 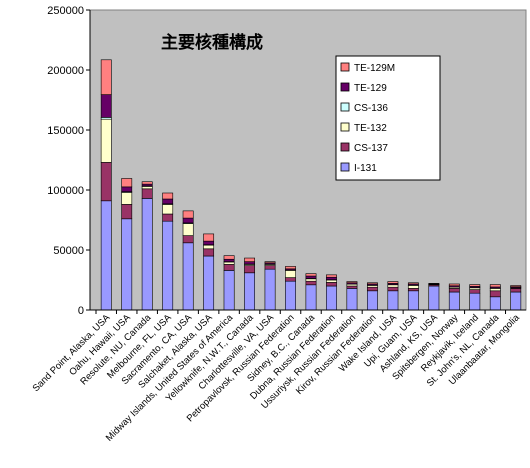 I want to click on legend-label: CS-136, so click(x=371, y=108).